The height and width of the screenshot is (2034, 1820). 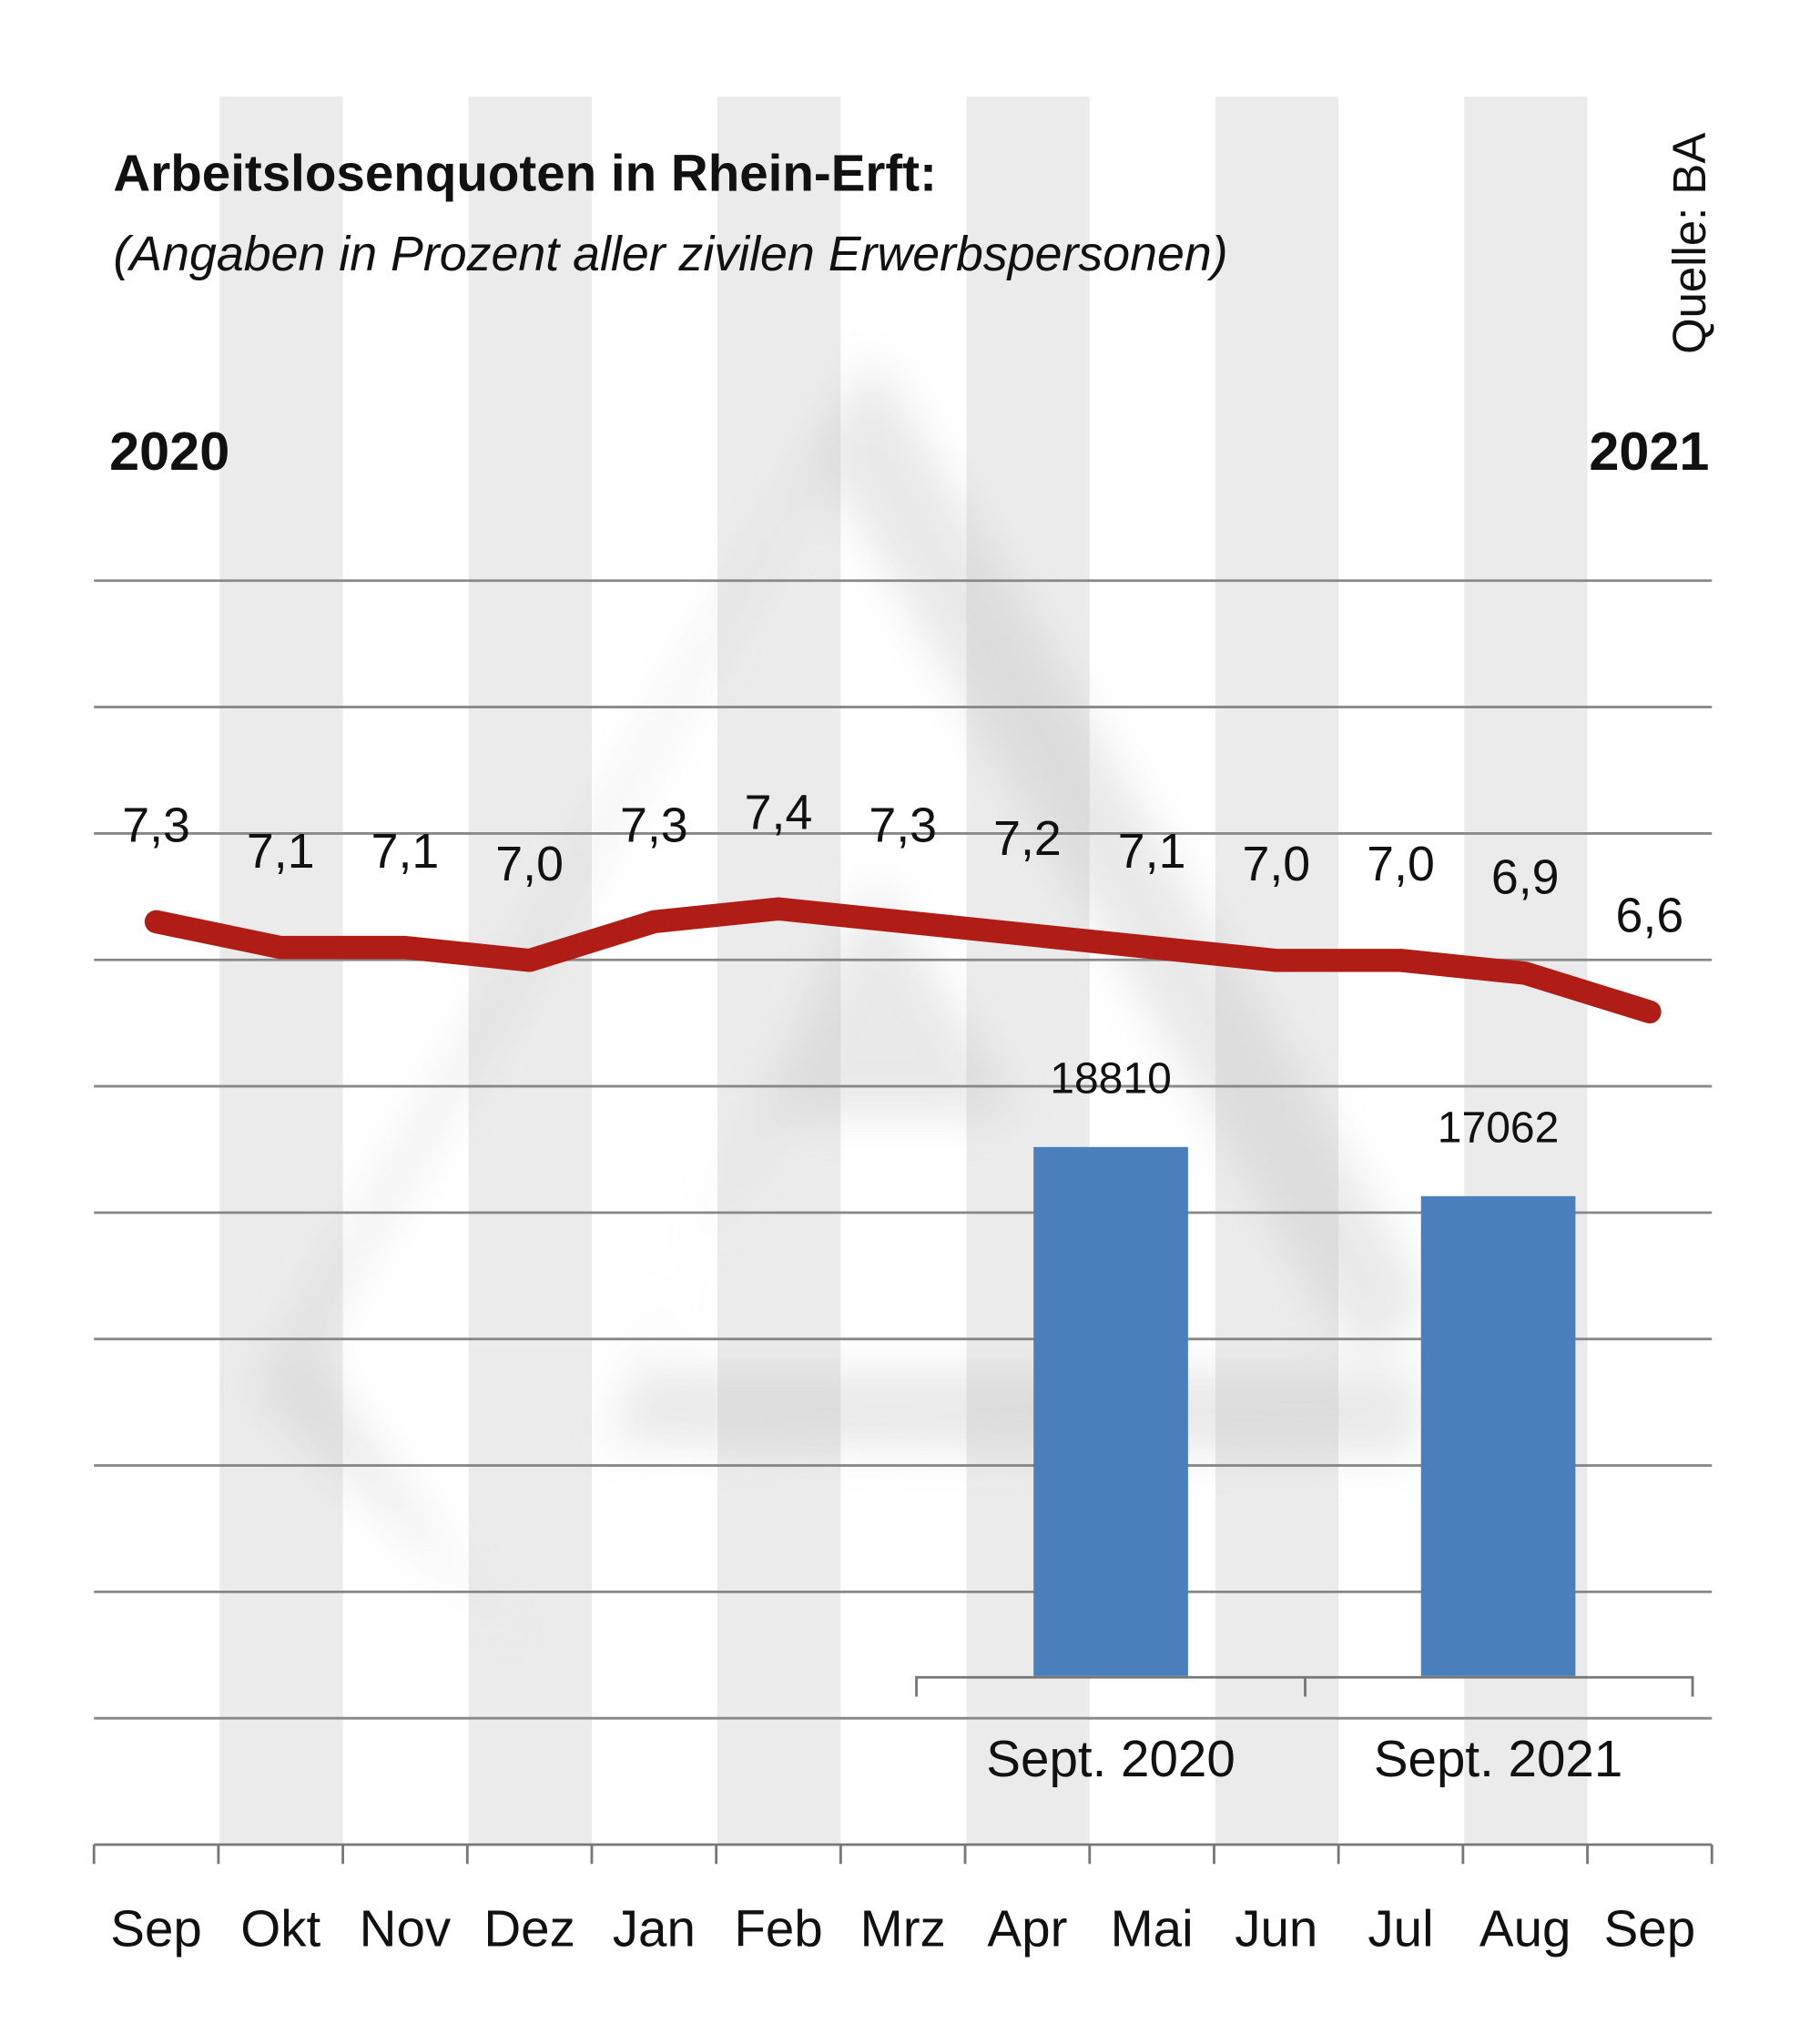 What do you see at coordinates (1649, 451) in the screenshot?
I see `year-end-label: 2021` at bounding box center [1649, 451].